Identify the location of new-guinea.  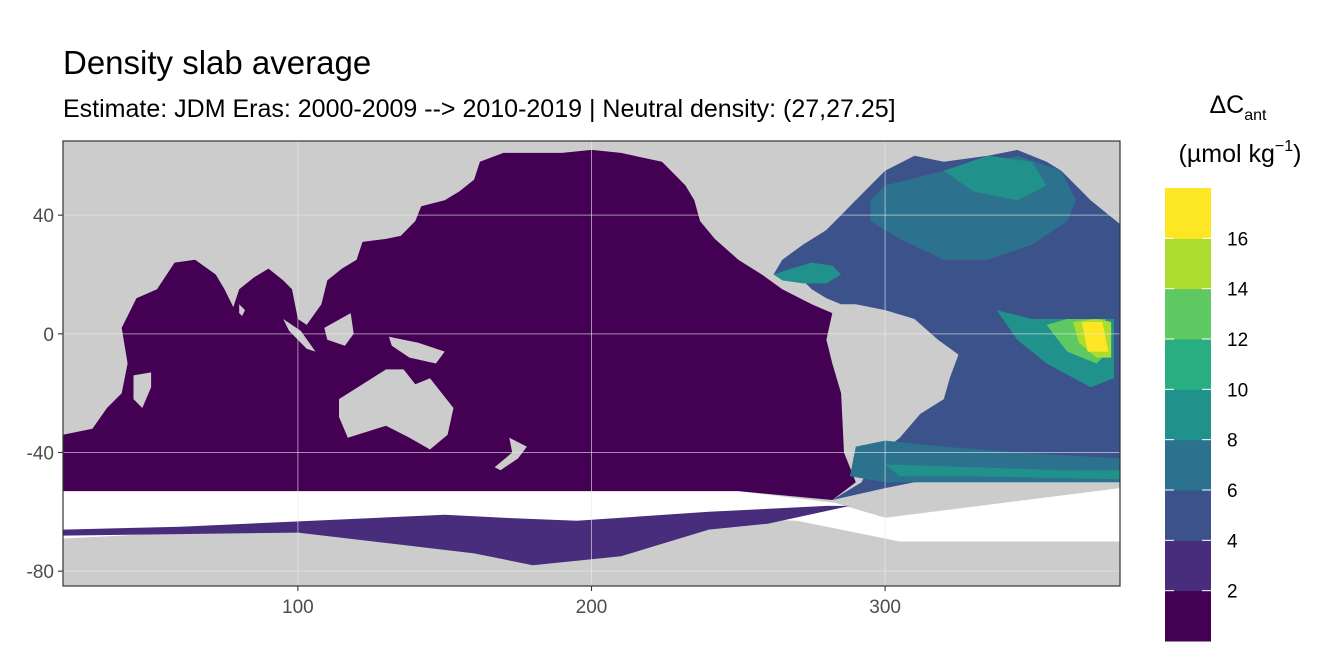
(416, 350).